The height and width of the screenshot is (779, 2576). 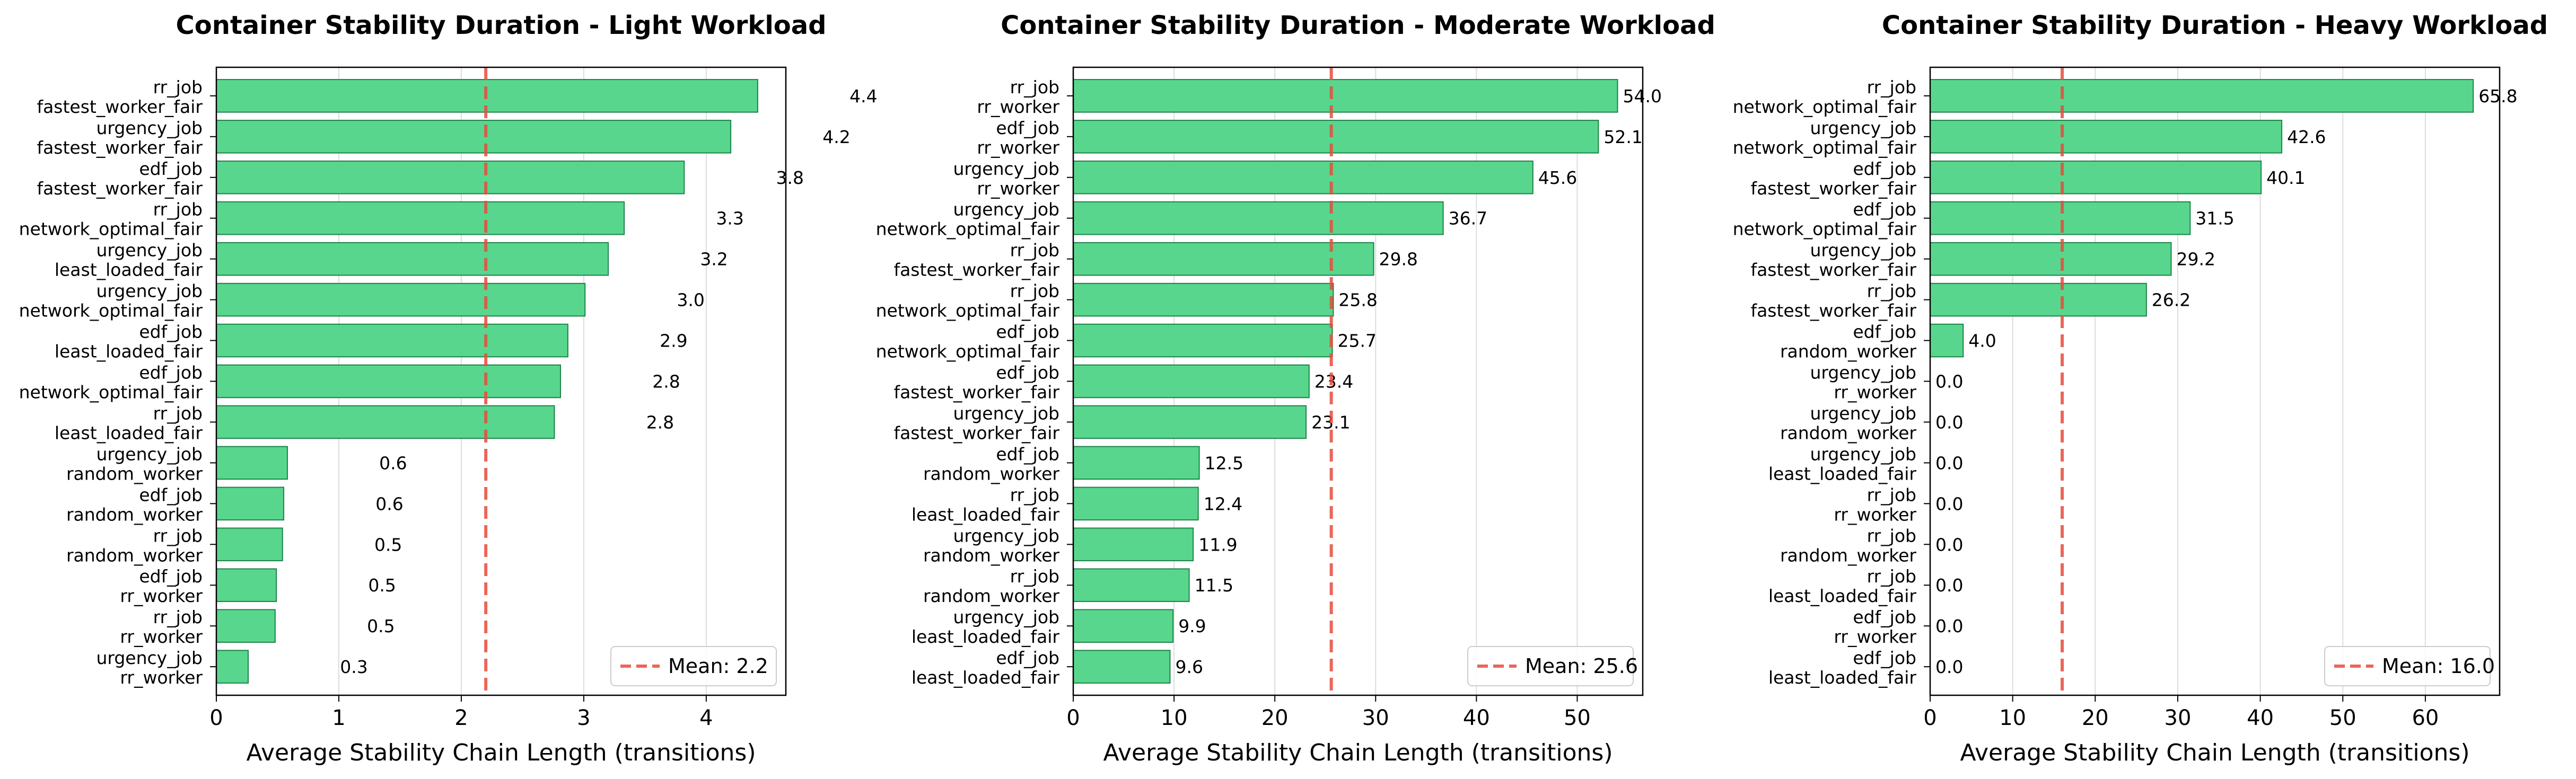 I want to click on legend: Mean: 16.0, so click(x=2409, y=666).